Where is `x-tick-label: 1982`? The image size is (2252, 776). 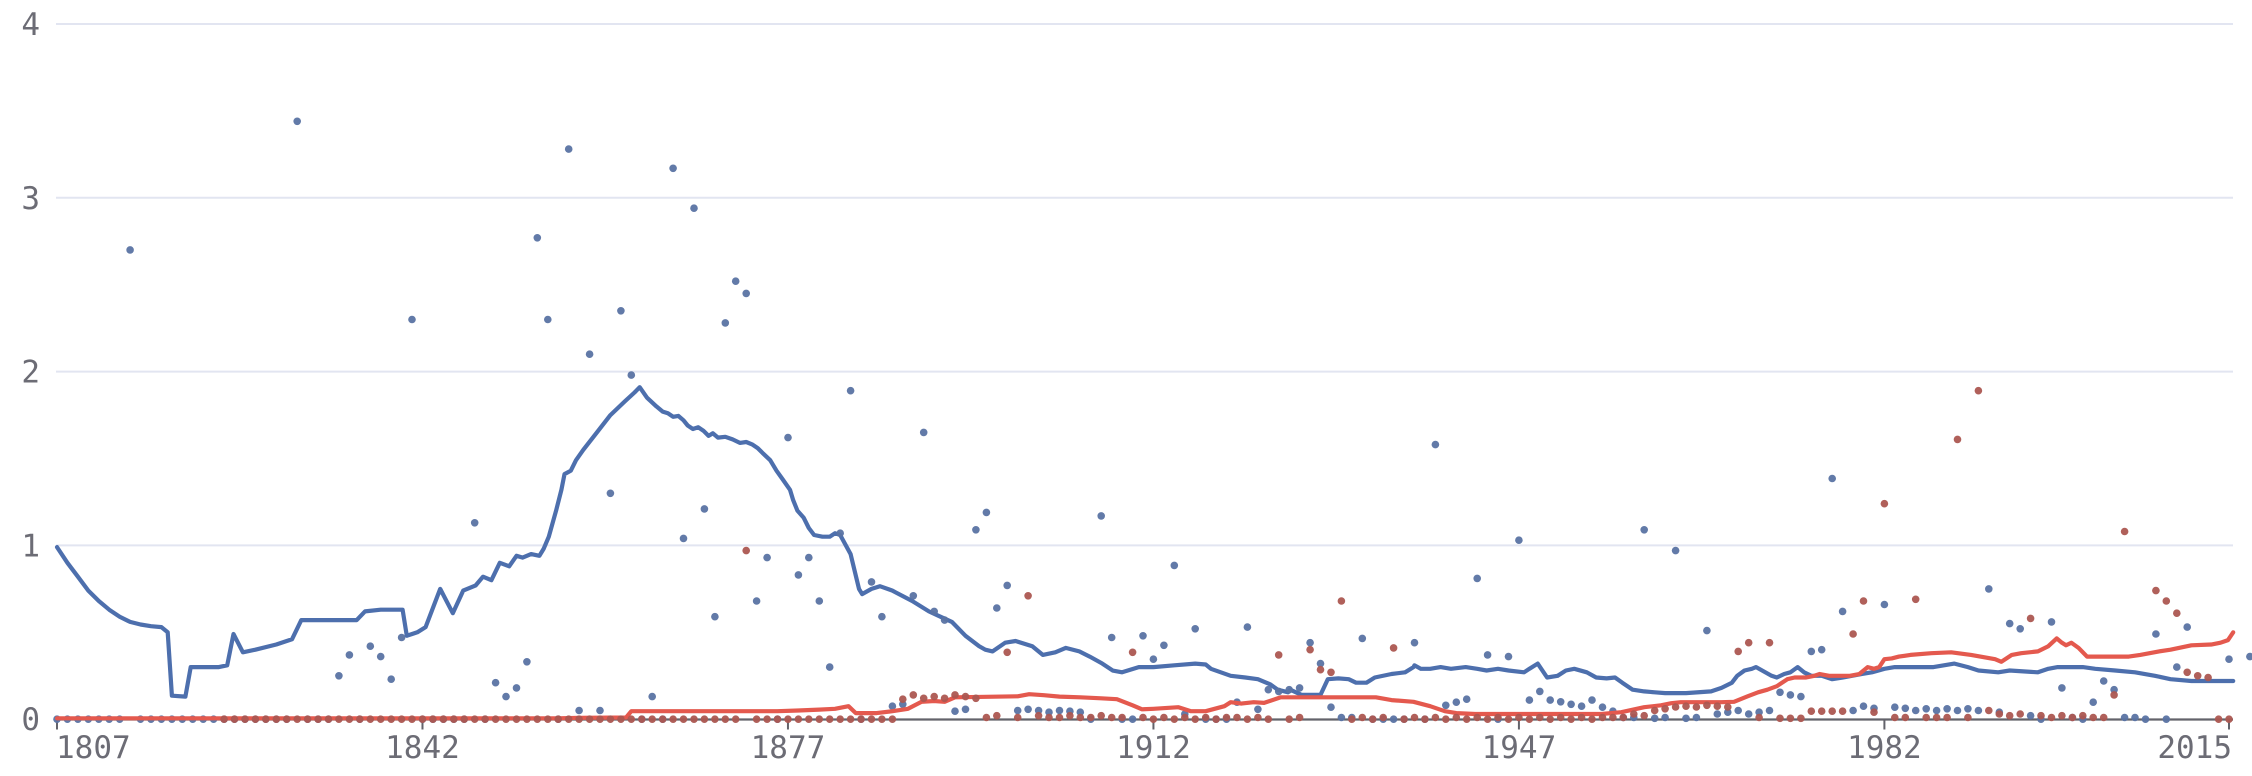 x-tick-label: 1982 is located at coordinates (1884, 748).